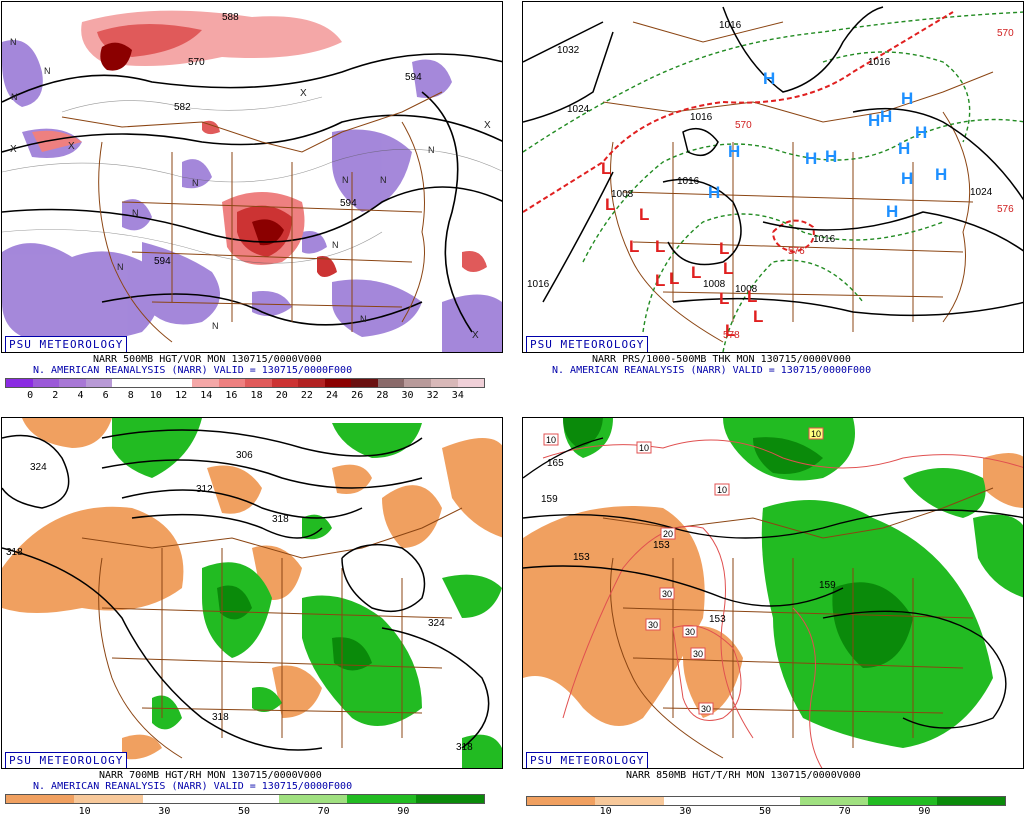 This screenshot has height=819, width=1024. Describe the element at coordinates (981, 192) in the screenshot. I see `isobar-label: 1024` at that location.